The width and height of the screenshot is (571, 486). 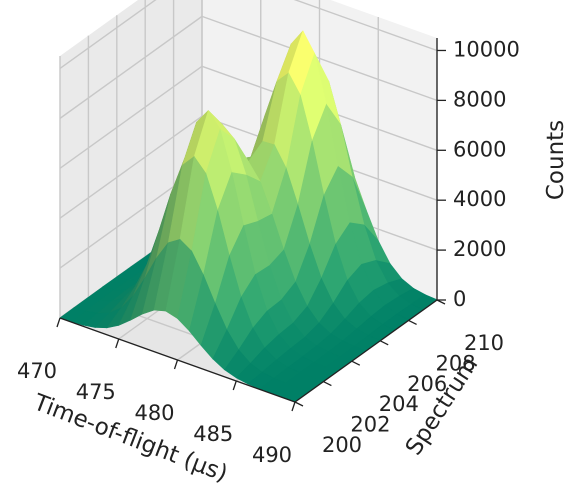 What do you see at coordinates (478, 174) in the screenshot?
I see `z-axis-ticks: 0 2000 4000 6000 8000 10000` at bounding box center [478, 174].